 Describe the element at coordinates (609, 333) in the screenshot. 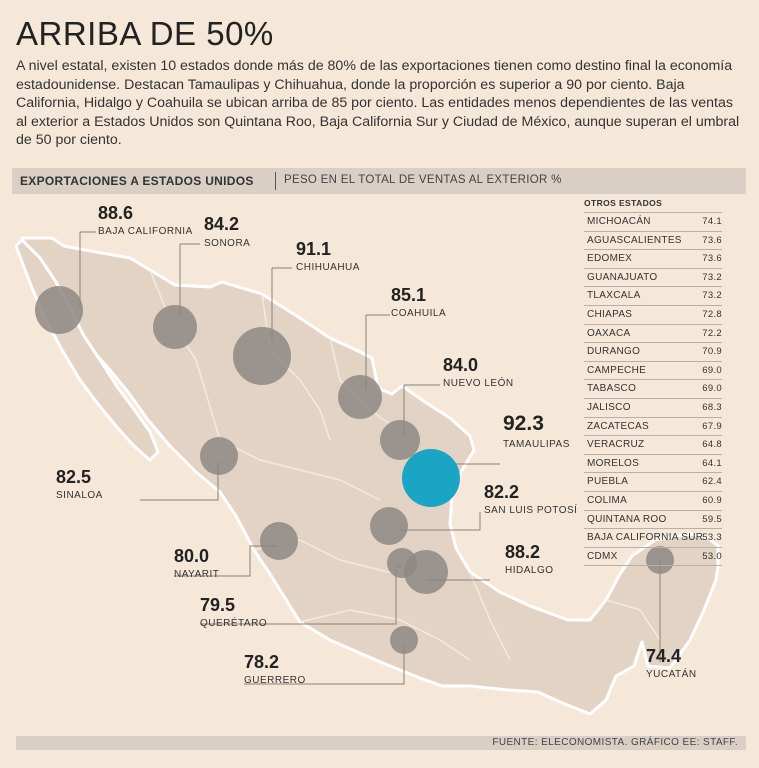

I see `state-name: OAXACA` at that location.